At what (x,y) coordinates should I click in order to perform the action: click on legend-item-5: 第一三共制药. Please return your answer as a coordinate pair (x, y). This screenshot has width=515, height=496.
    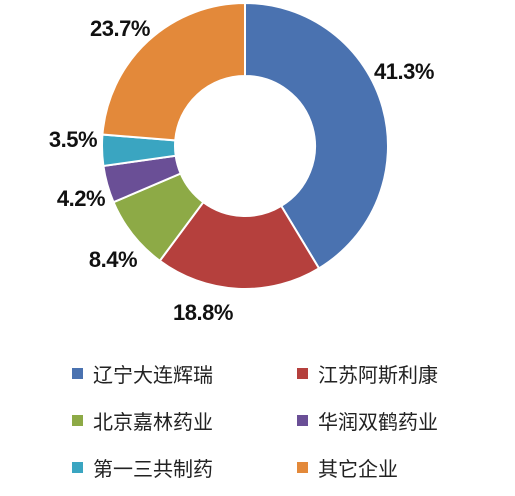
    Looking at the image, I should click on (142, 467).